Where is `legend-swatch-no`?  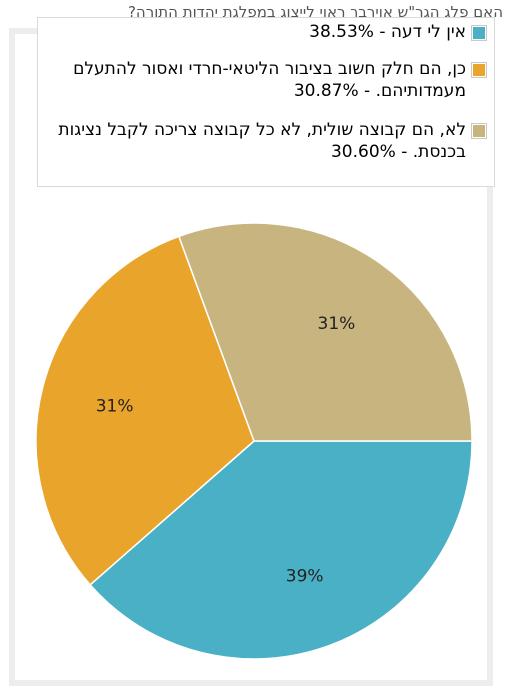
legend-swatch-no is located at coordinates (479, 131).